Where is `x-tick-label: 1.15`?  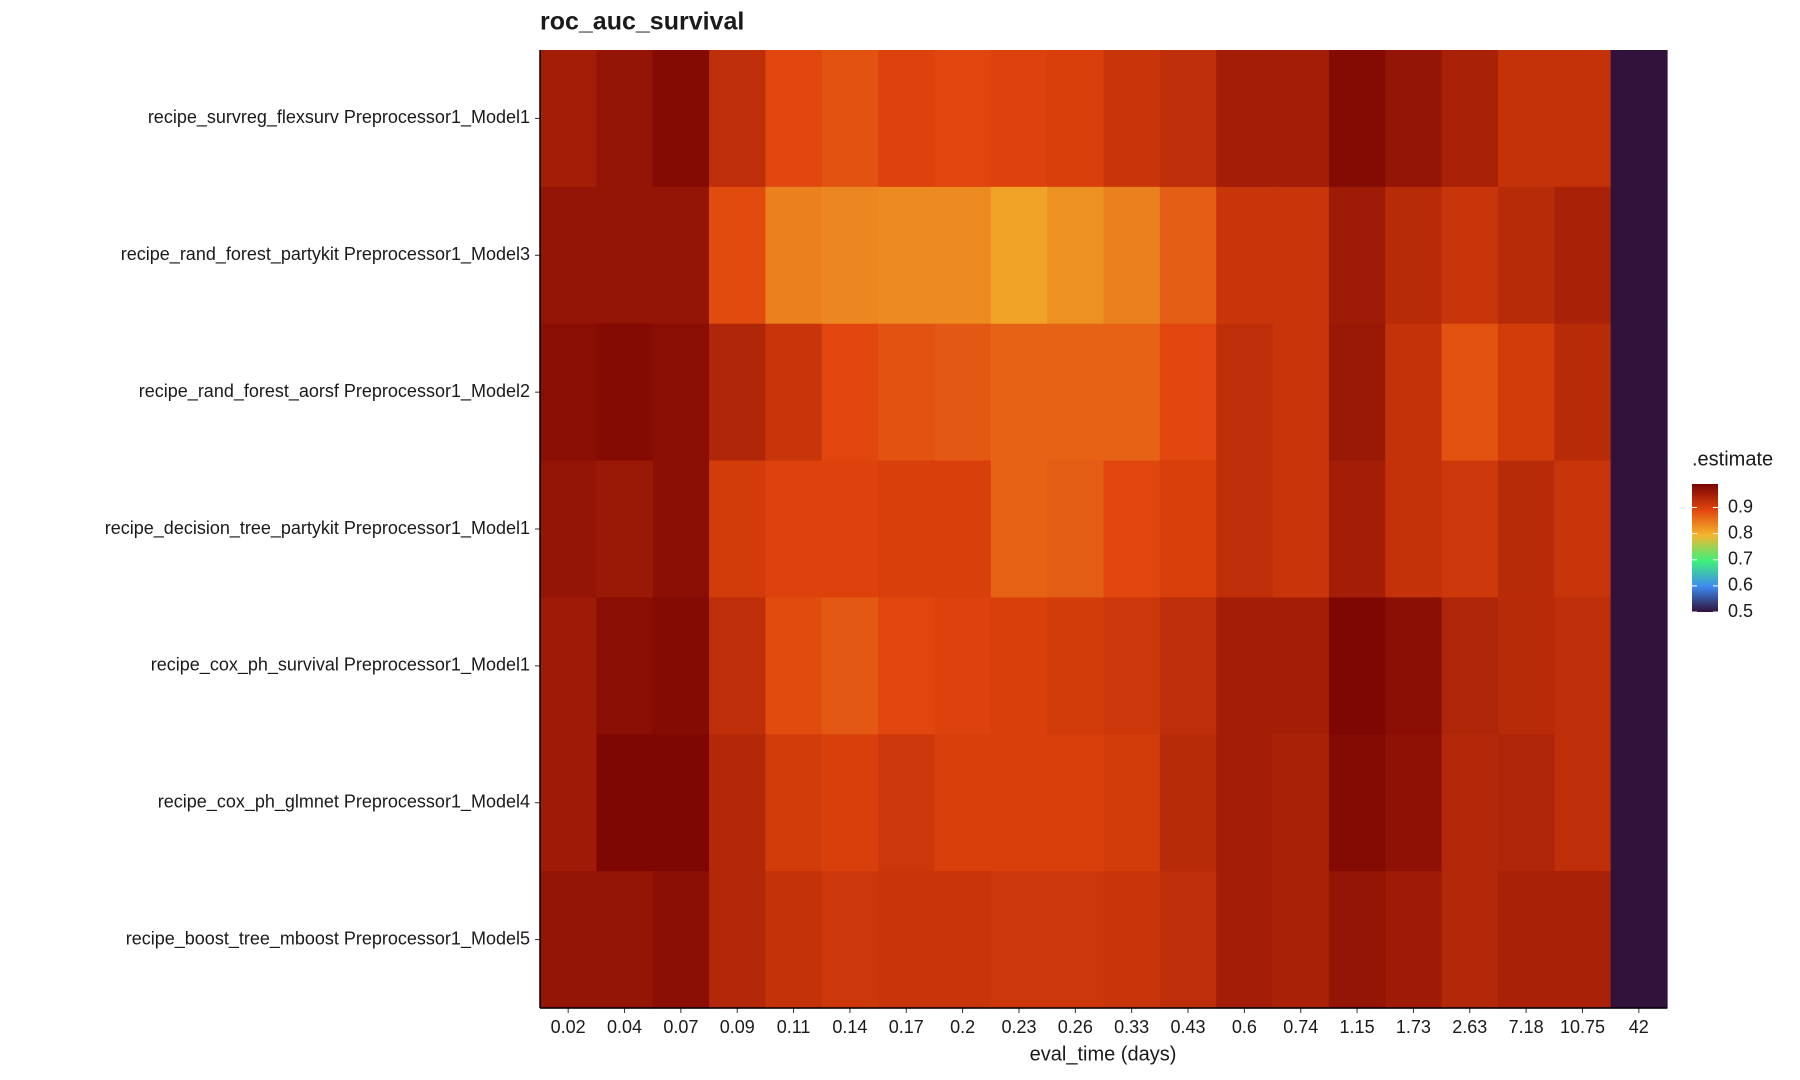 x-tick-label: 1.15 is located at coordinates (1357, 1027).